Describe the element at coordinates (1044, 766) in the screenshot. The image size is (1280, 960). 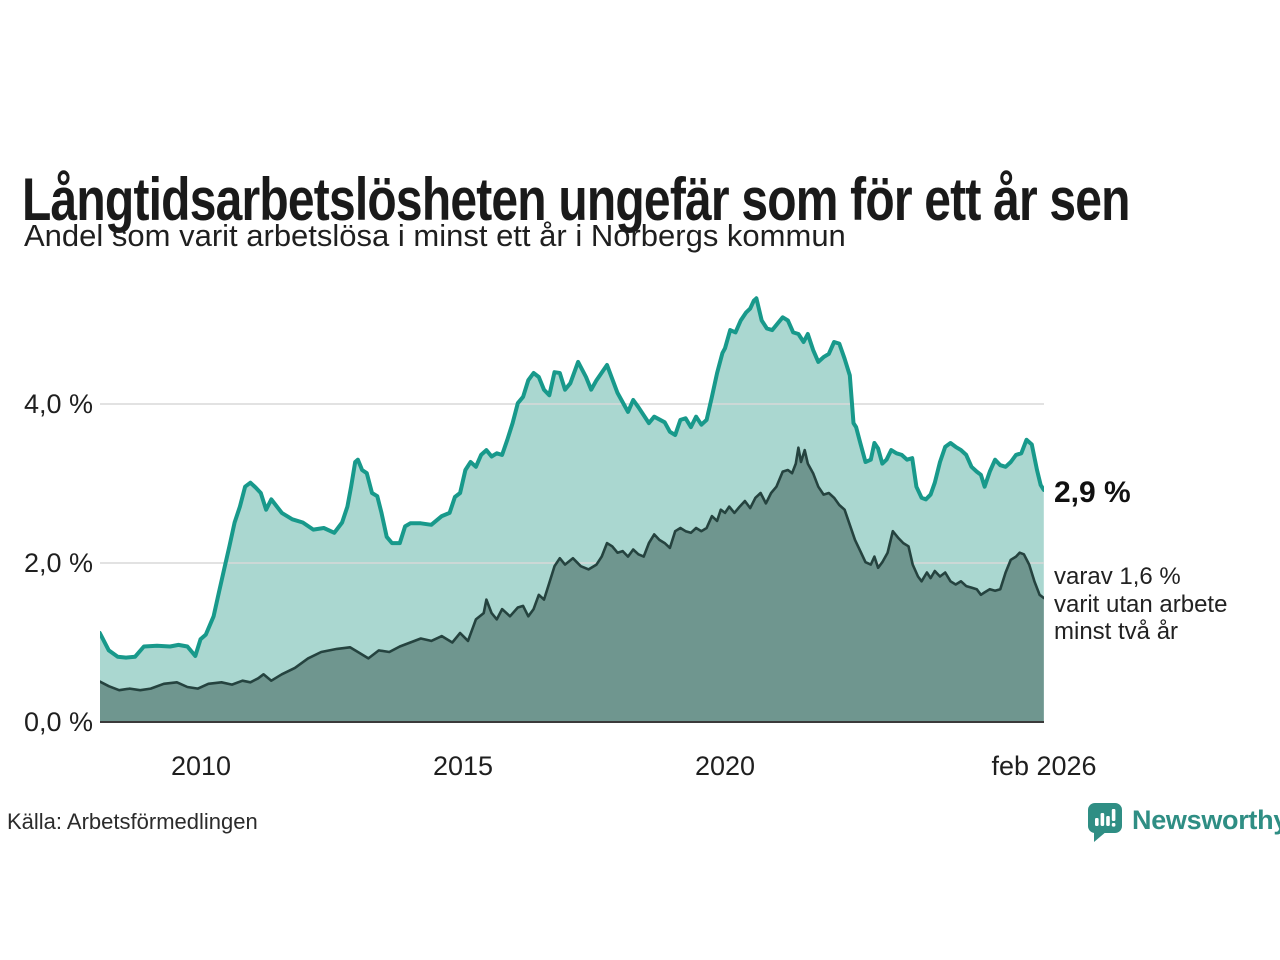
I see `x-tick-feb-2026: feb 2026` at that location.